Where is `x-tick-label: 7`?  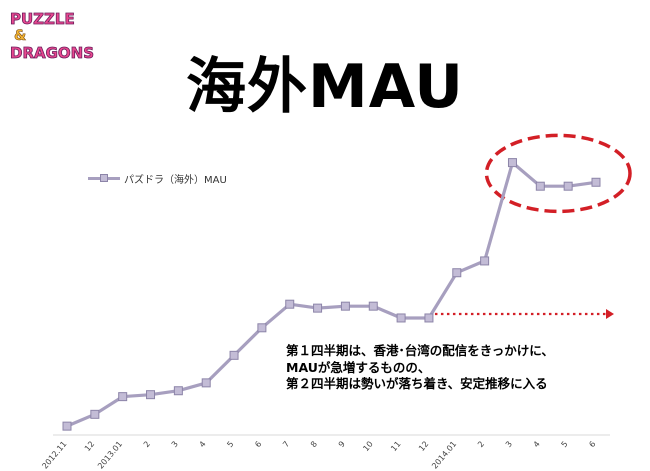 x-tick-label: 7 is located at coordinates (286, 445).